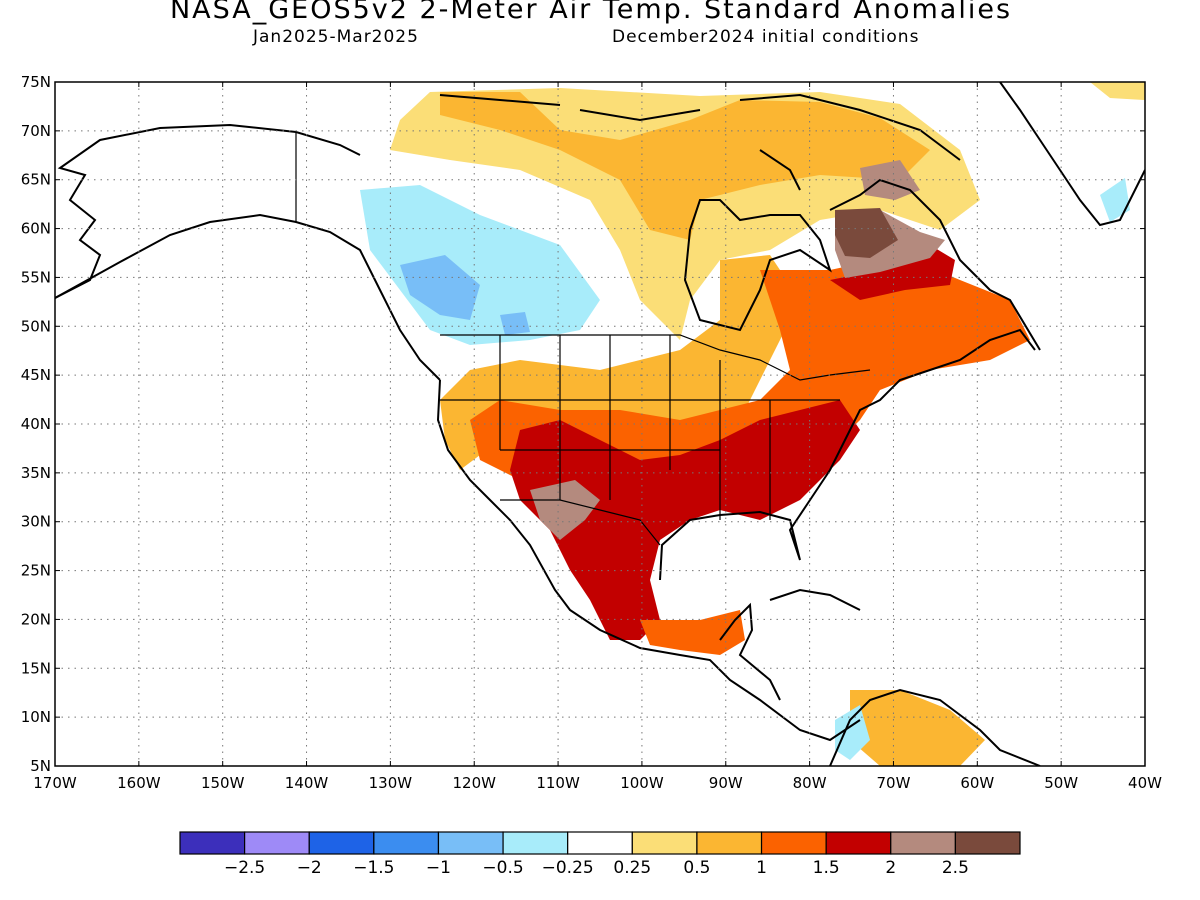  What do you see at coordinates (761, 868) in the screenshot?
I see `colorbar-label: 1` at bounding box center [761, 868].